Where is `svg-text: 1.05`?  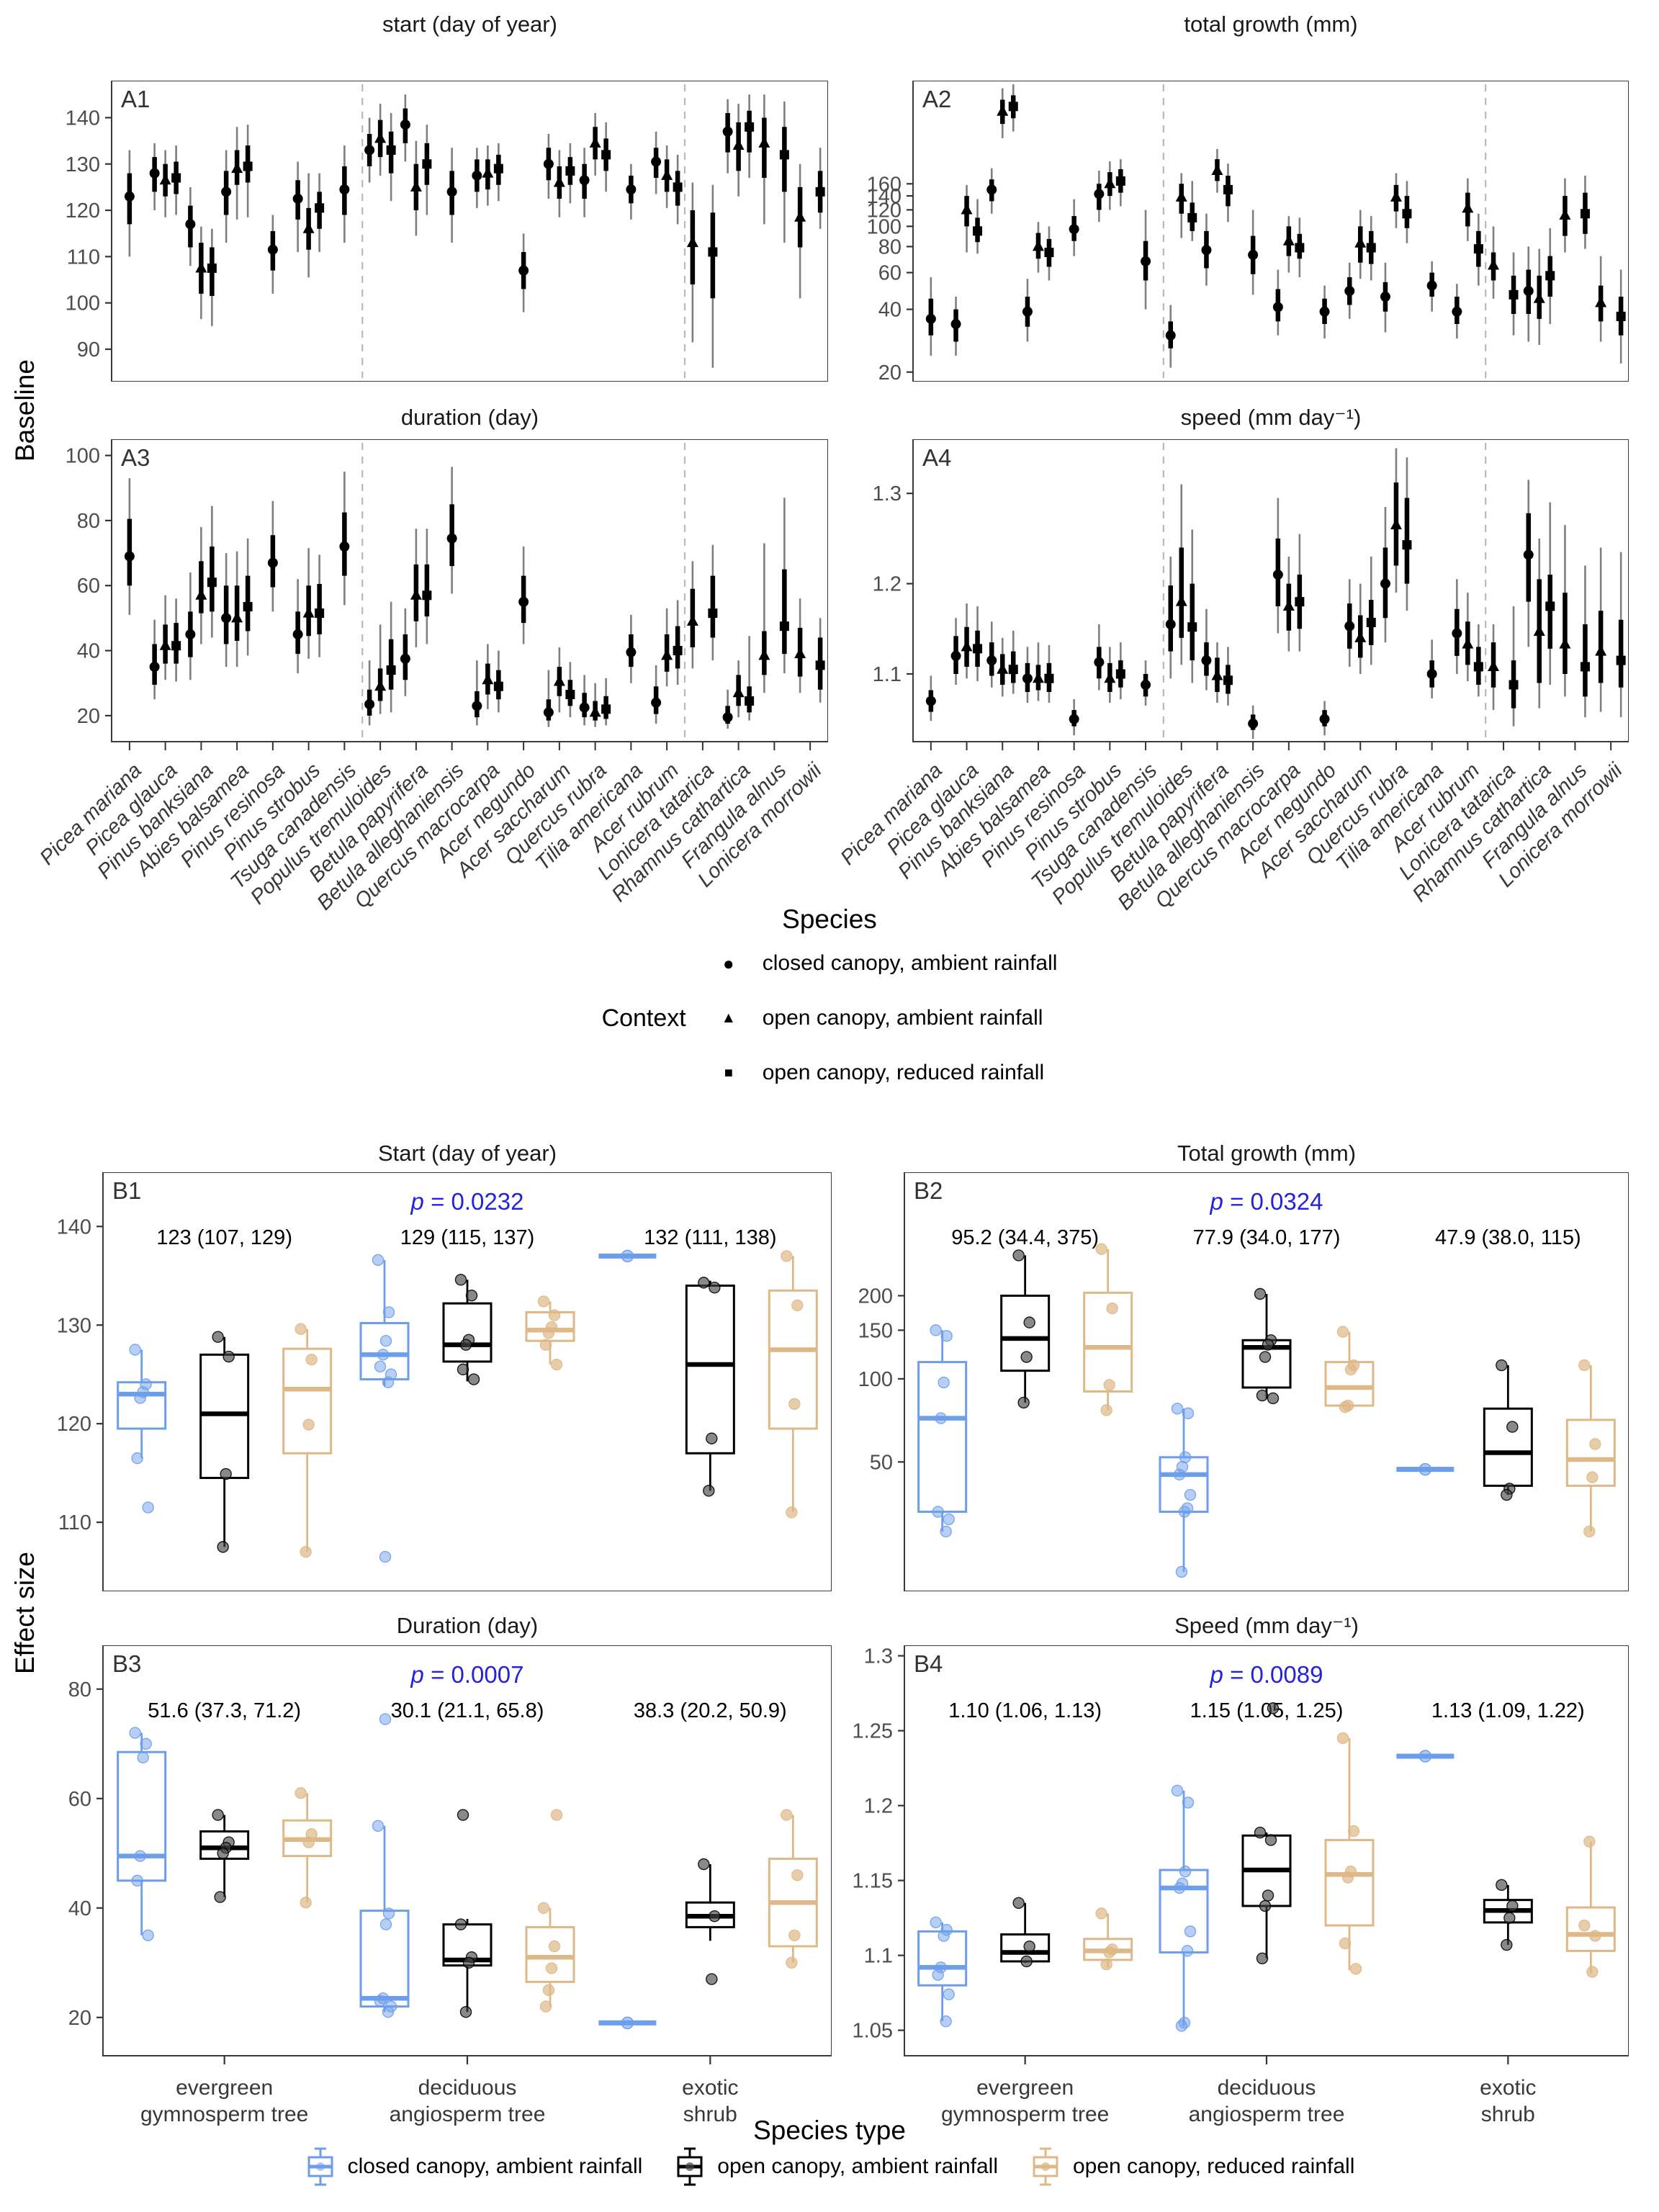 svg-text: 1.05 is located at coordinates (873, 2031).